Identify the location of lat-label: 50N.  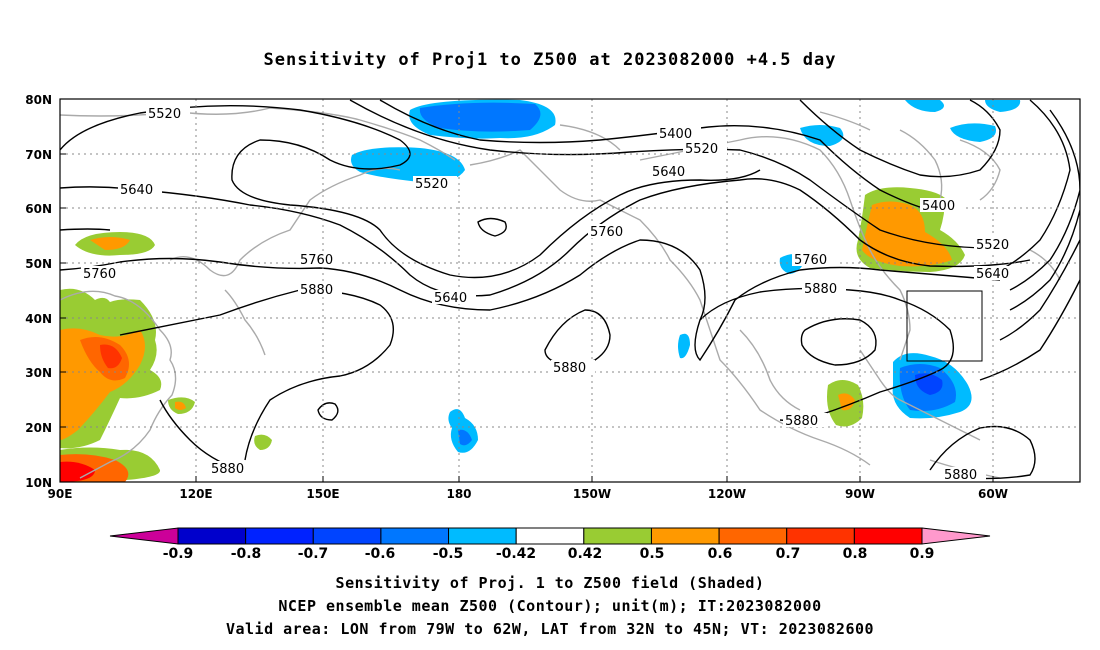
(38, 264).